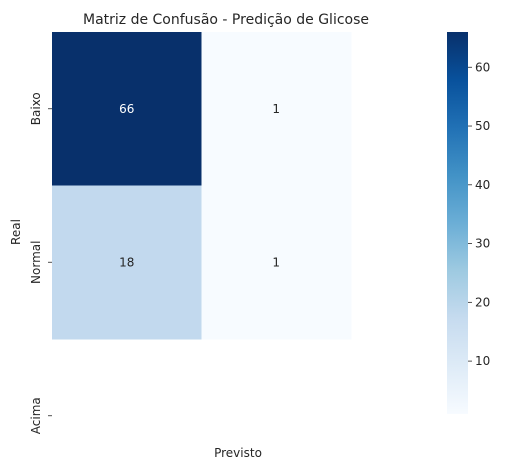 The height and width of the screenshot is (470, 505). I want to click on y-tick-label-2: Acima, so click(36, 415).